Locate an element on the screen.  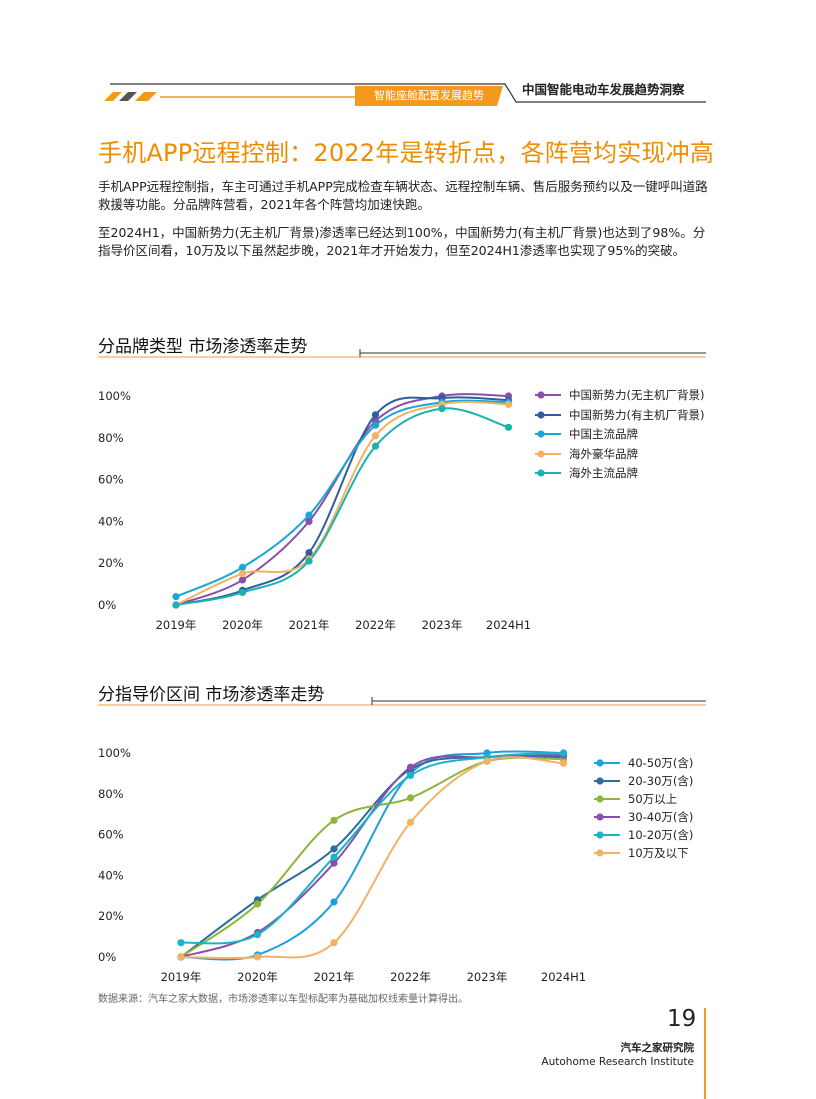
legend-label: 海外主流品牌 is located at coordinates (603, 473).